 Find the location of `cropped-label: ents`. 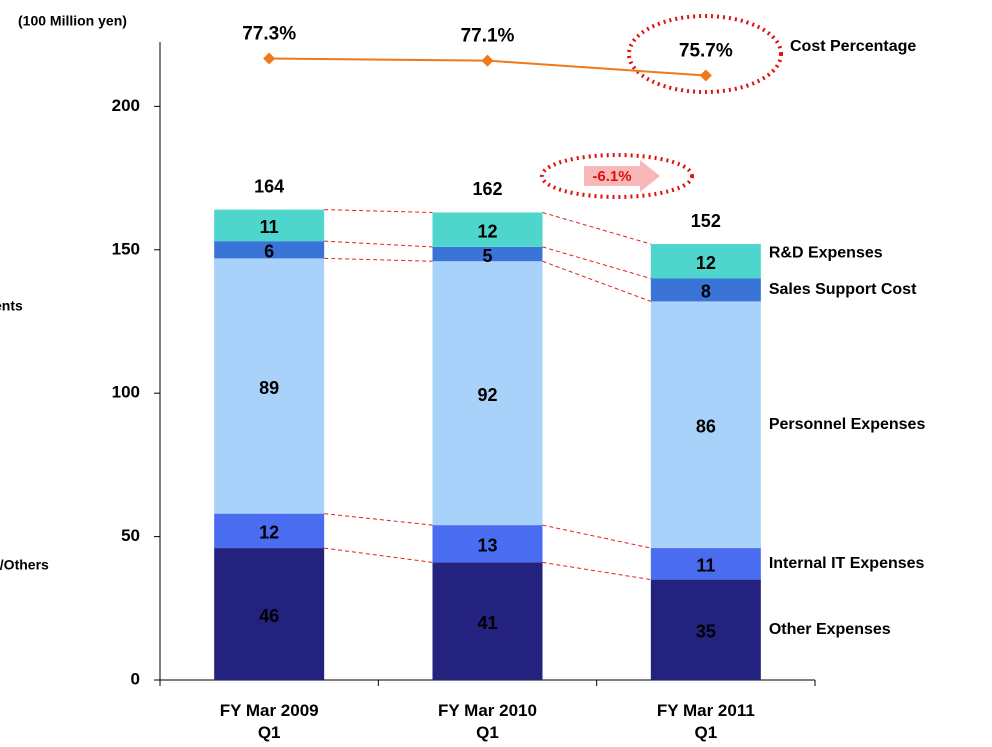

cropped-label: ents is located at coordinates (11, 306).